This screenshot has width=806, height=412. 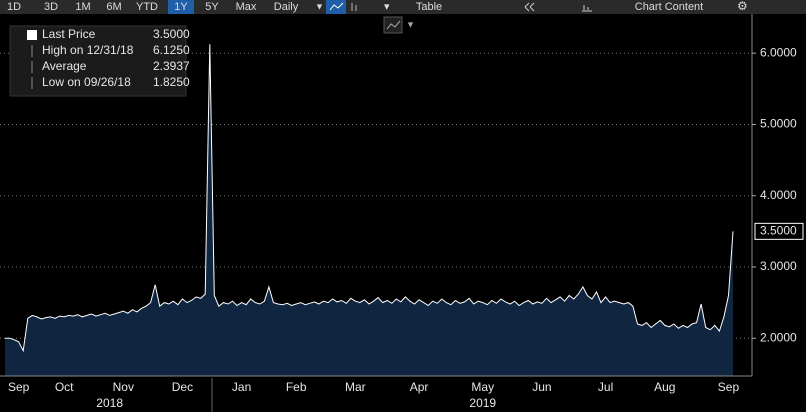 What do you see at coordinates (778, 124) in the screenshot?
I see `y-tick-label: 5.0000` at bounding box center [778, 124].